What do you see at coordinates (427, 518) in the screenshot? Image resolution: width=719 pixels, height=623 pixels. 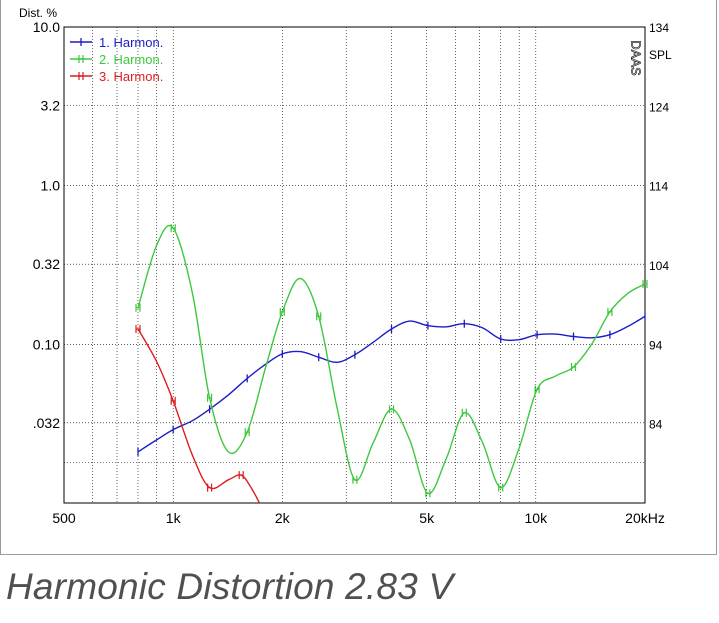 I see `x-tick-label: 5k` at bounding box center [427, 518].